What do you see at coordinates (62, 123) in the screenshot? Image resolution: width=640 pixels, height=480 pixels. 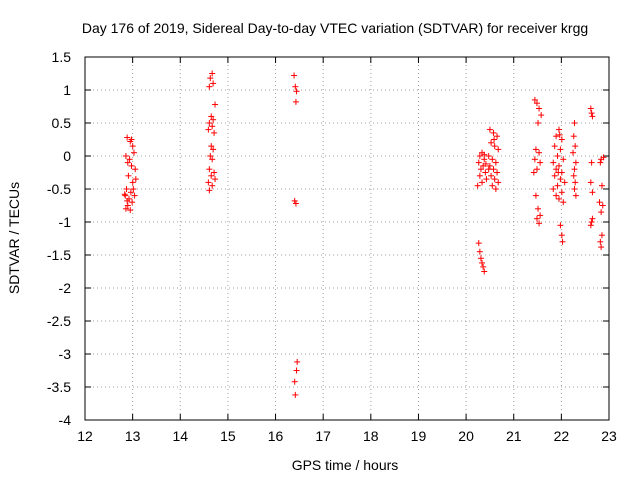 I see `y-tick-label: 0.5` at bounding box center [62, 123].